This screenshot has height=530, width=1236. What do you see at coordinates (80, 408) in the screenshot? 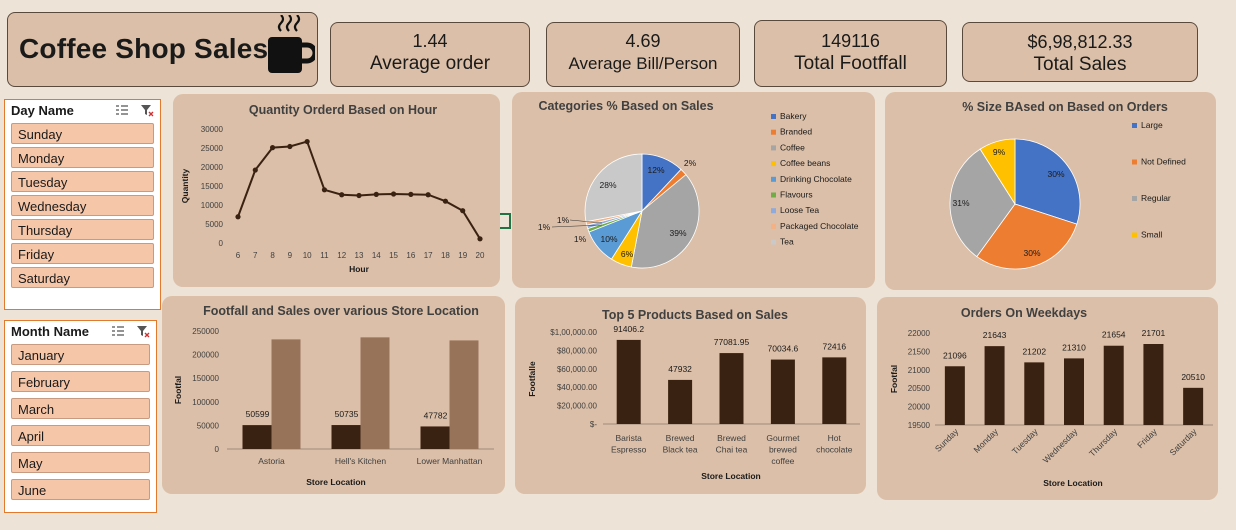
I see `slicer-item-march: March` at bounding box center [80, 408].